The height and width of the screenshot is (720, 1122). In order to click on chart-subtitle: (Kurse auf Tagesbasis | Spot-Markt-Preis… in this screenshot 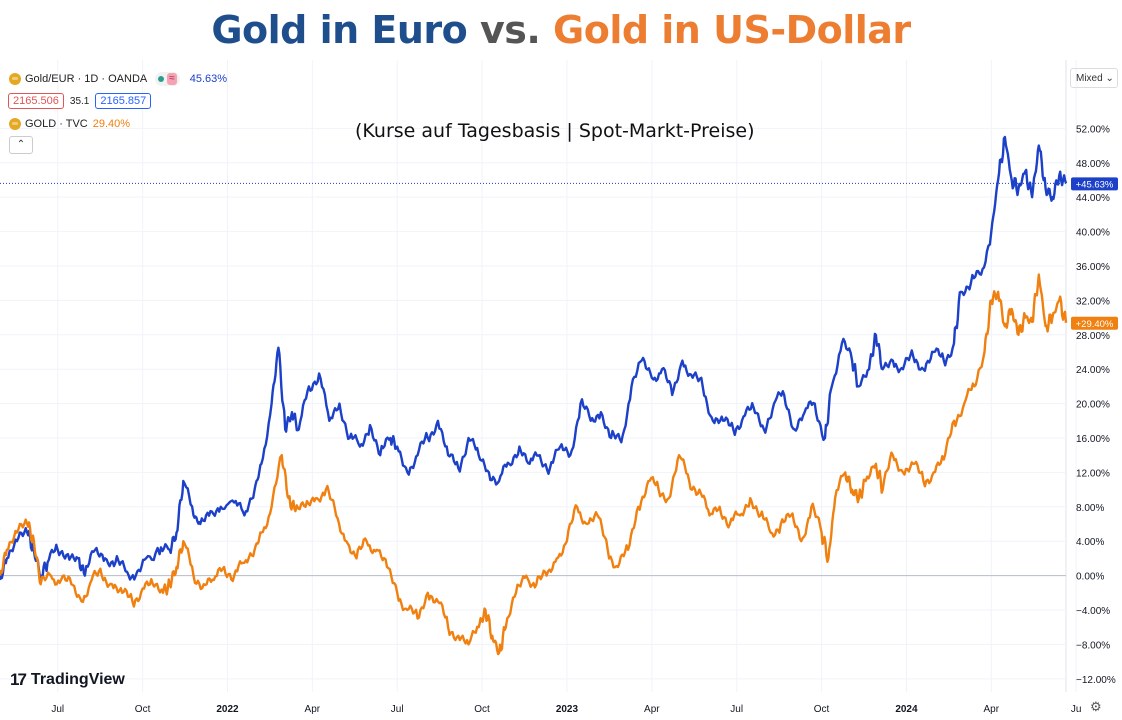, I will do `click(555, 131)`.